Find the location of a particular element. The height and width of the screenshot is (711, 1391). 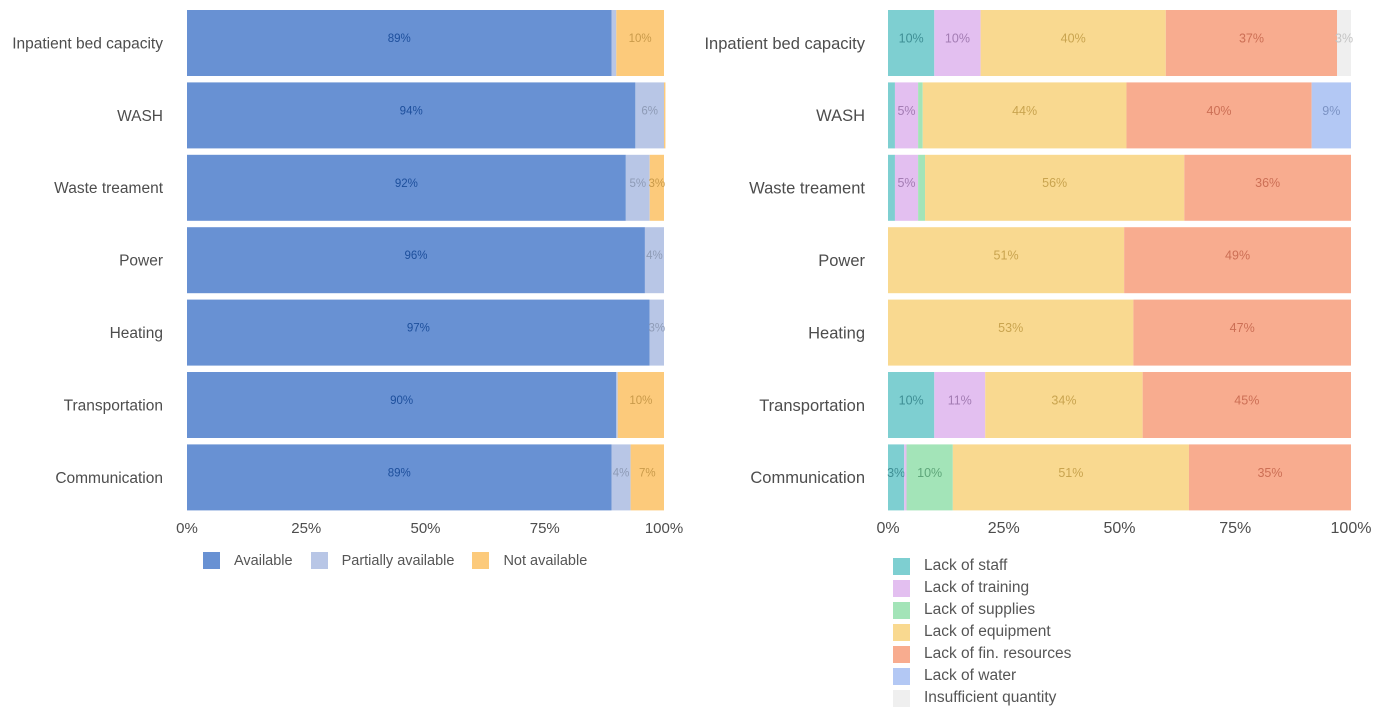

legend-item-lack-of-training: Lack of training is located at coordinates (982, 588).